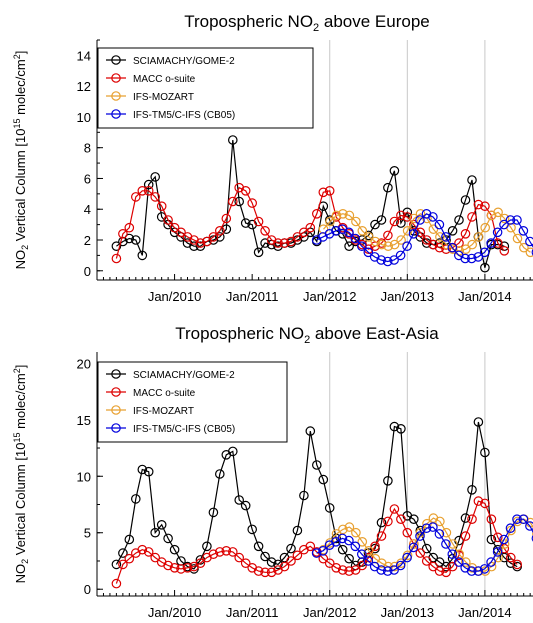 The width and height of the screenshot is (533, 623). I want to click on chart-title: Tropospheric NO2 above Europe, so click(307, 23).